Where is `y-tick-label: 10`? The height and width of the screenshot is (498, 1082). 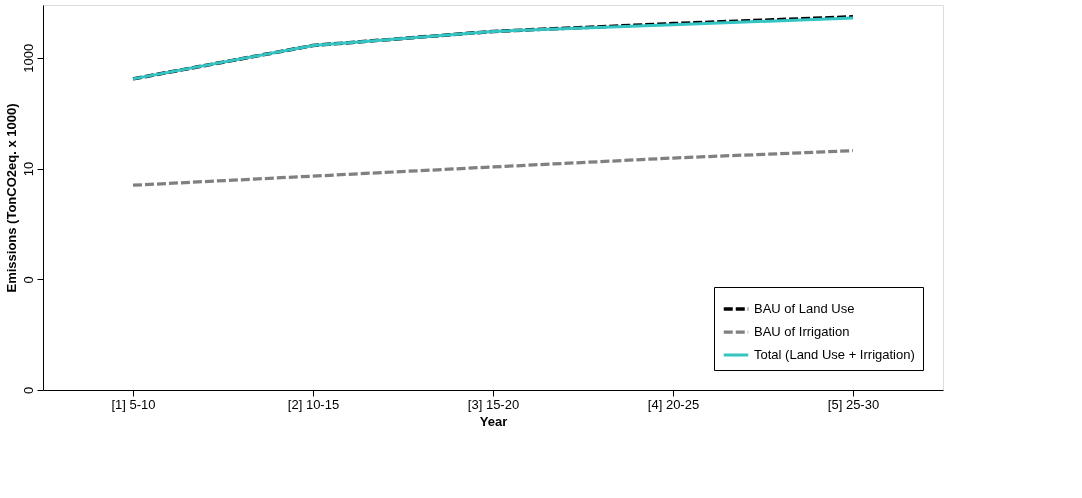
y-tick-label: 10 is located at coordinates (28, 169).